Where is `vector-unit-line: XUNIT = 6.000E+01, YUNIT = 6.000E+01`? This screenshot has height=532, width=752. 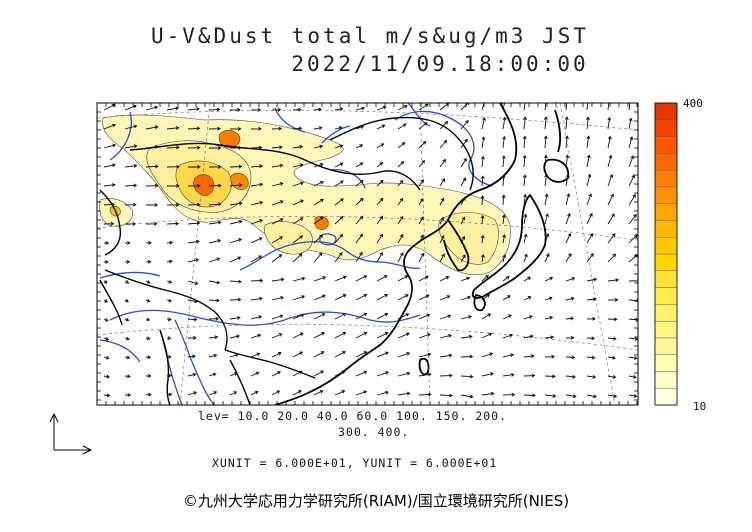
vector-unit-line: XUNIT = 6.000E+01, YUNIT = 6.000E+01 is located at coordinates (355, 463).